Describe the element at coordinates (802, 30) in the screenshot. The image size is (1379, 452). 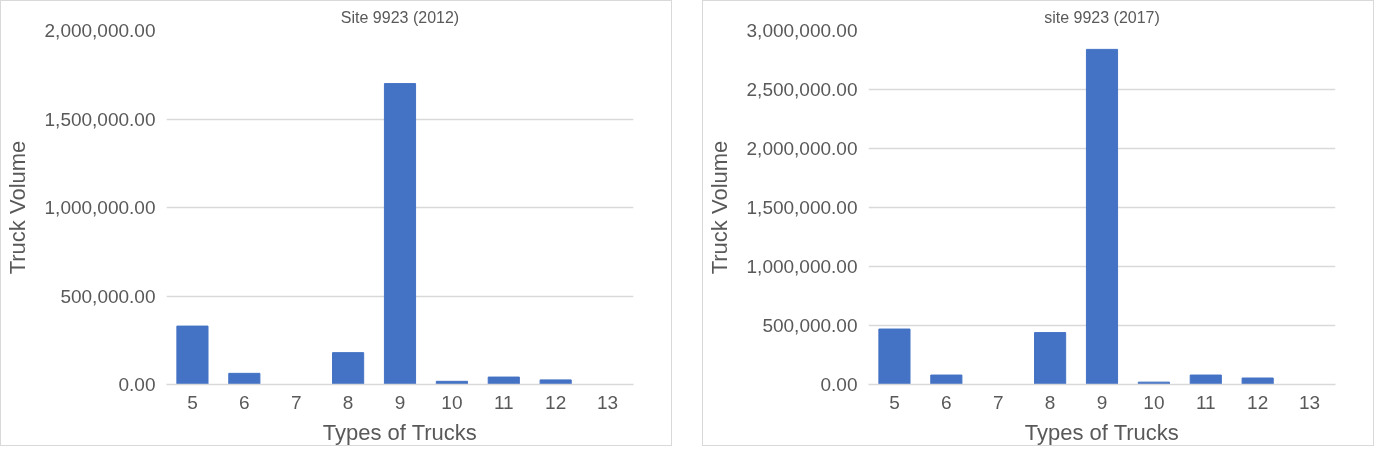
I see `y-tick-label: 3,000,000.00` at that location.